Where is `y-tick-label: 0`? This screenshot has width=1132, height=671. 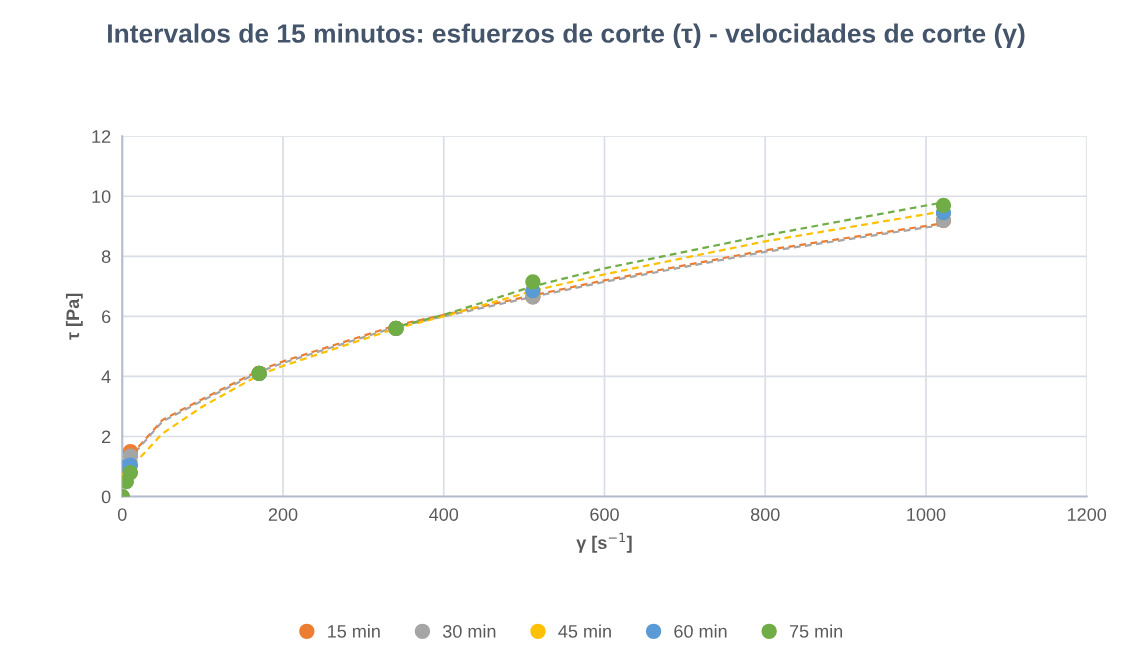
y-tick-label: 0 is located at coordinates (106, 497).